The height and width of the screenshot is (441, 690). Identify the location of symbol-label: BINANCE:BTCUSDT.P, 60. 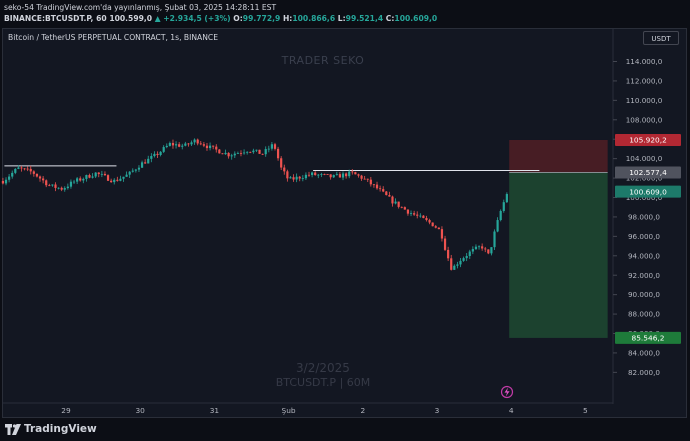
(55, 18).